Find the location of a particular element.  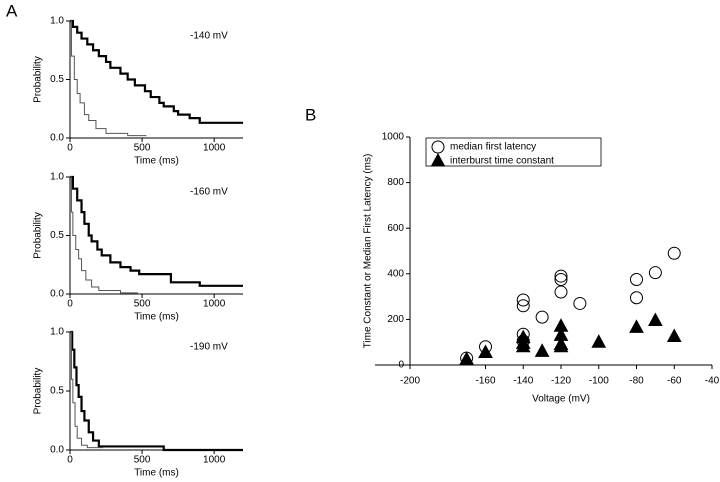

annotation: -160 mV is located at coordinates (209, 192).